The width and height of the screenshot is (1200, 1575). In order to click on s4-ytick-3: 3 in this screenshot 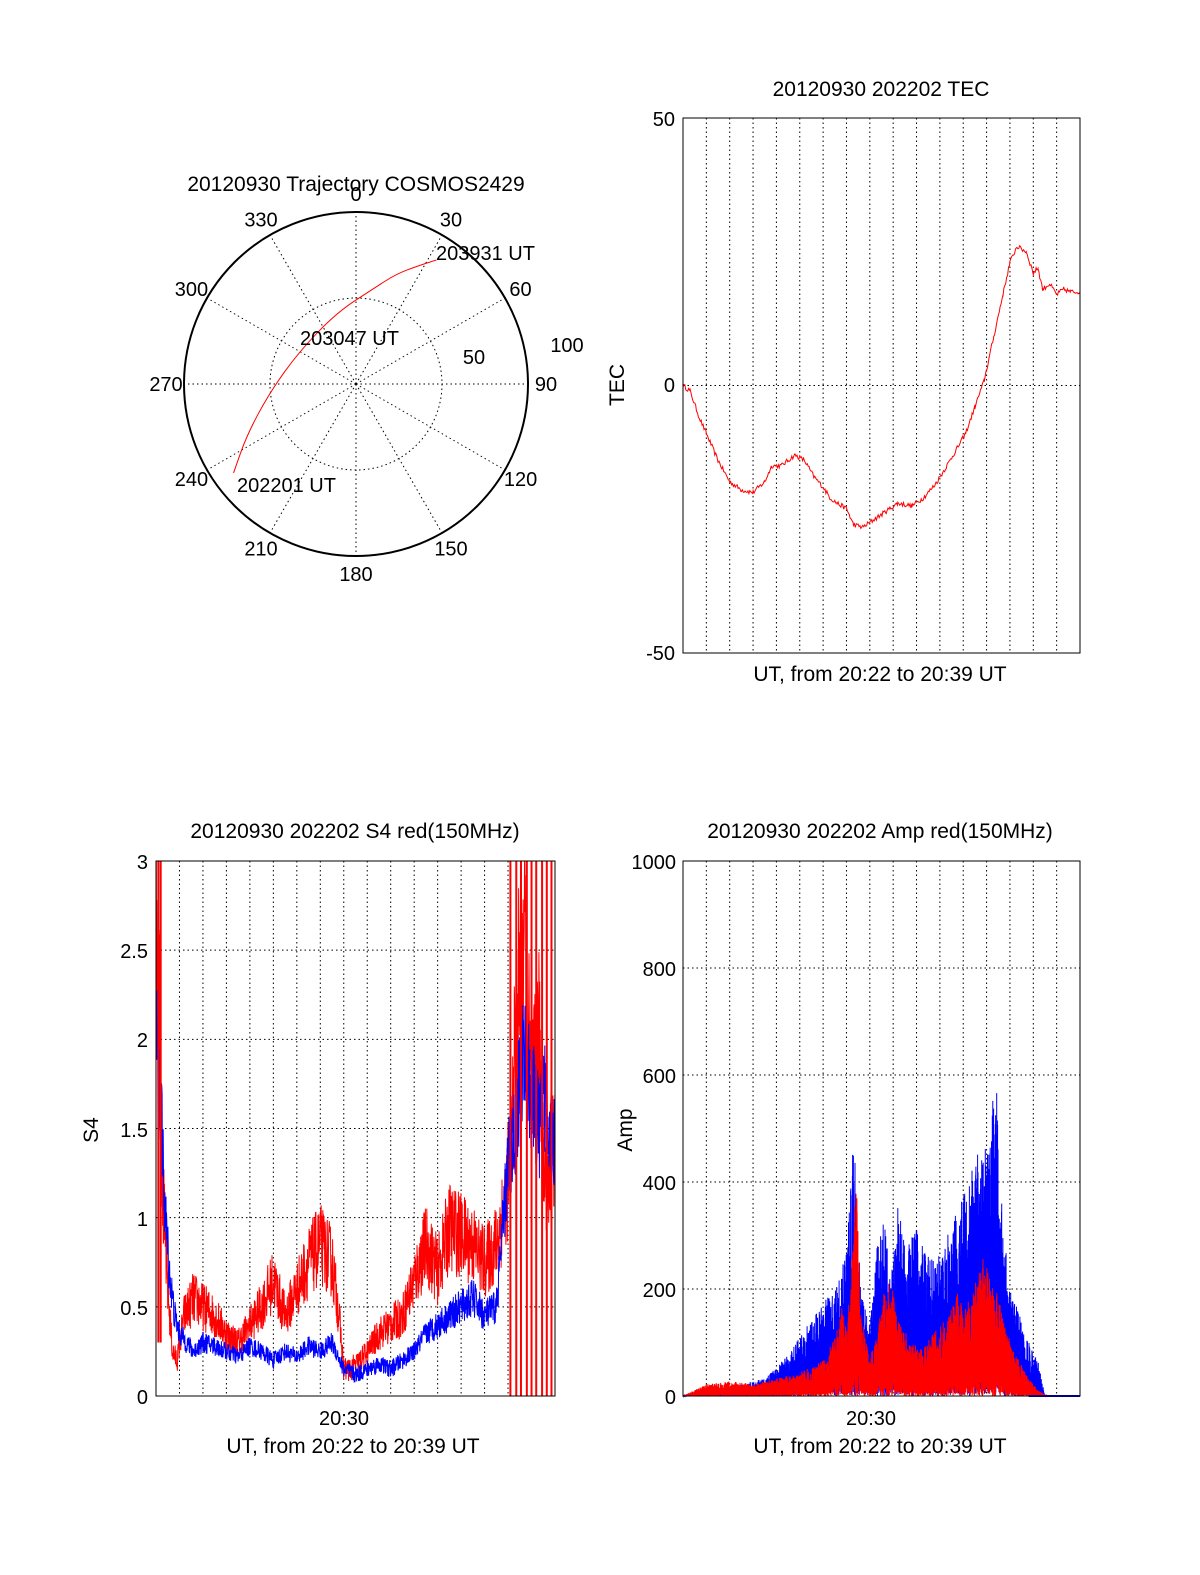, I will do `click(142, 863)`.